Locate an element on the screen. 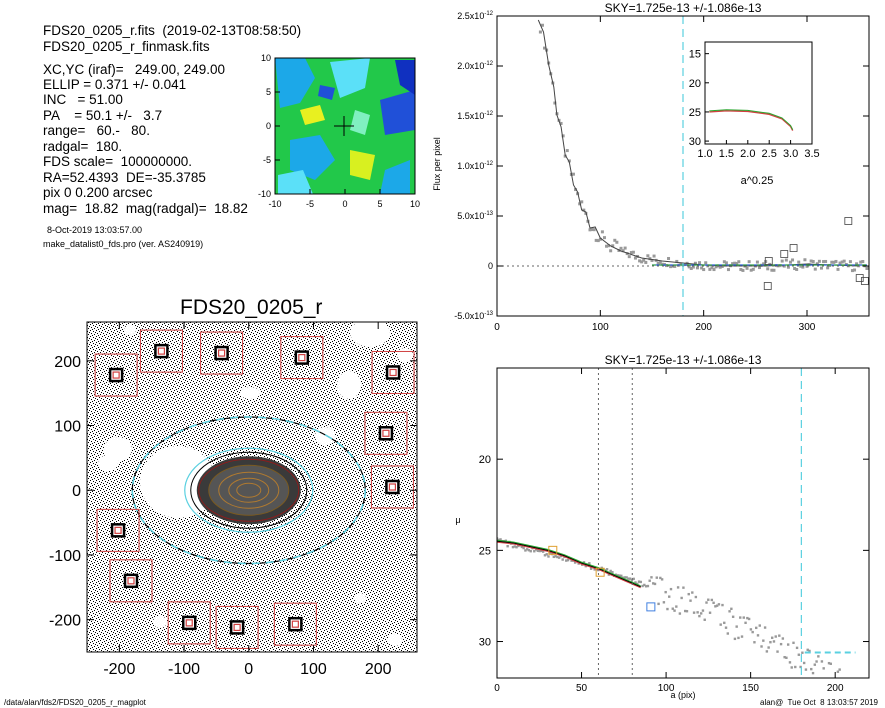 The height and width of the screenshot is (708, 885). inset-y-tick-label: 25 is located at coordinates (695, 113).